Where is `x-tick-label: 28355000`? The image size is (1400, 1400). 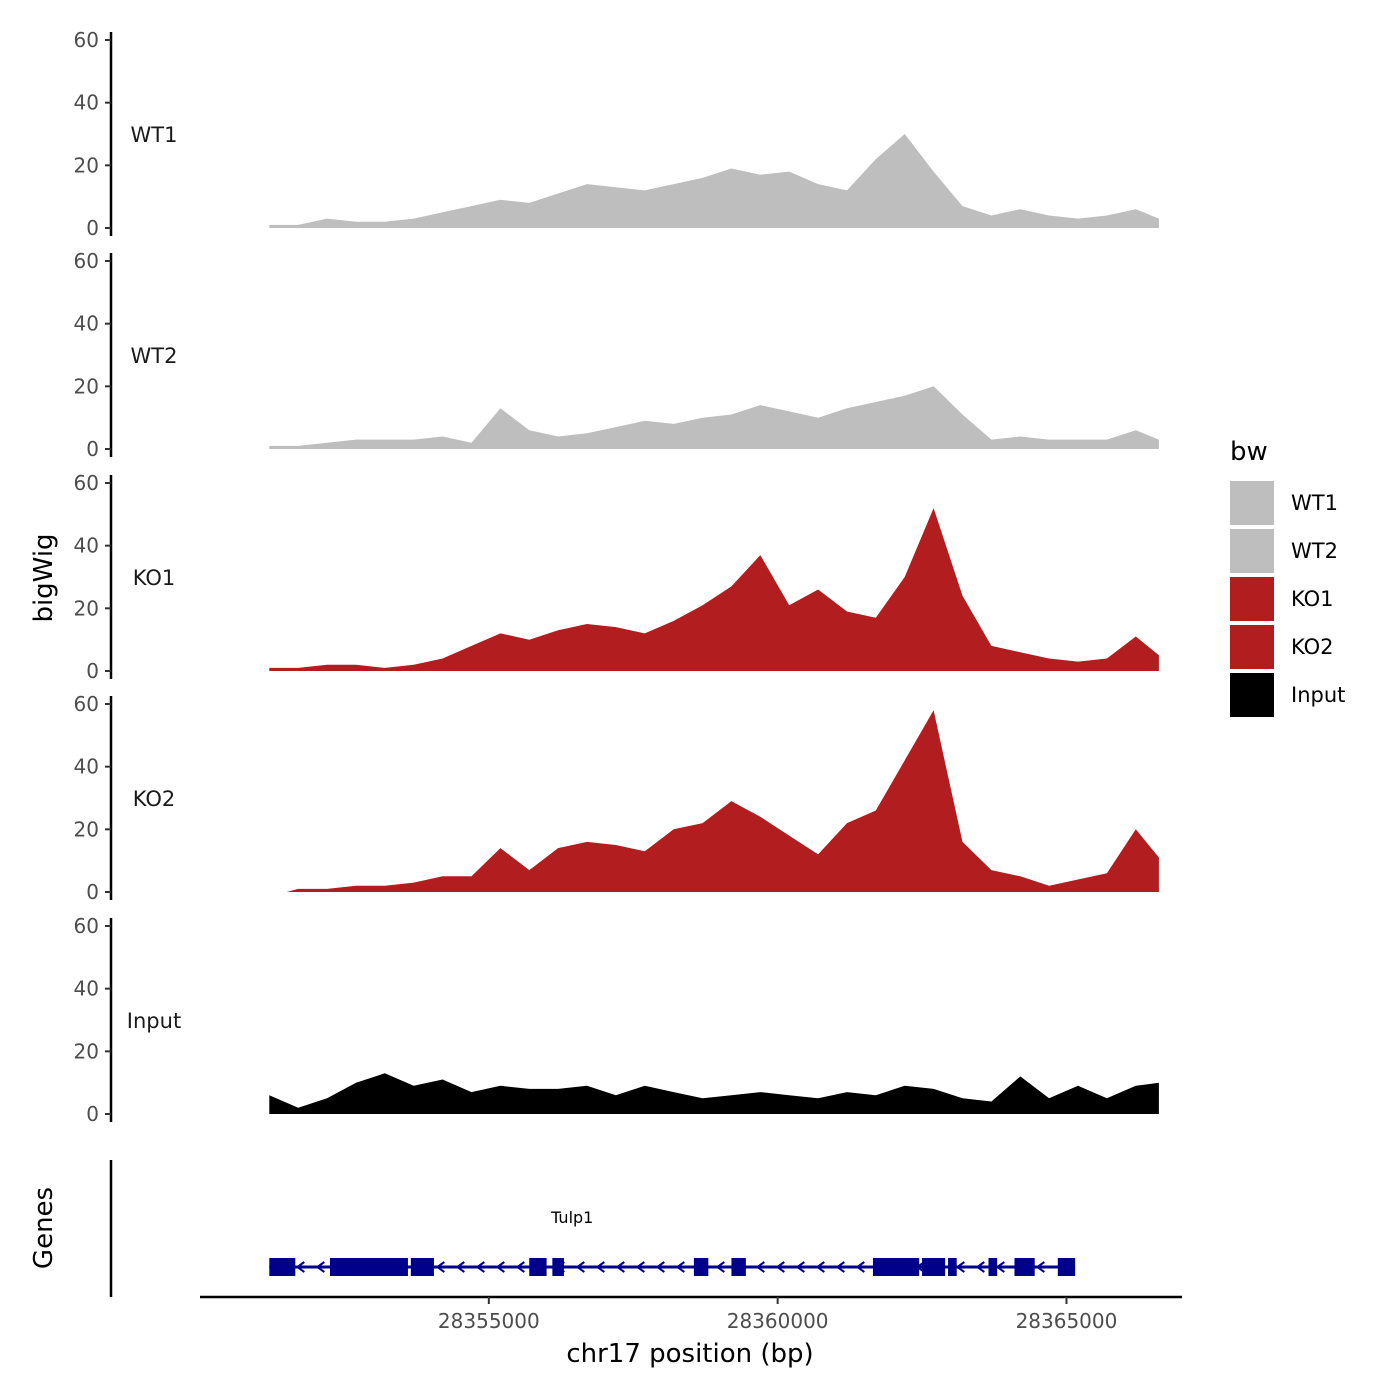
x-tick-label: 28355000 is located at coordinates (489, 1321).